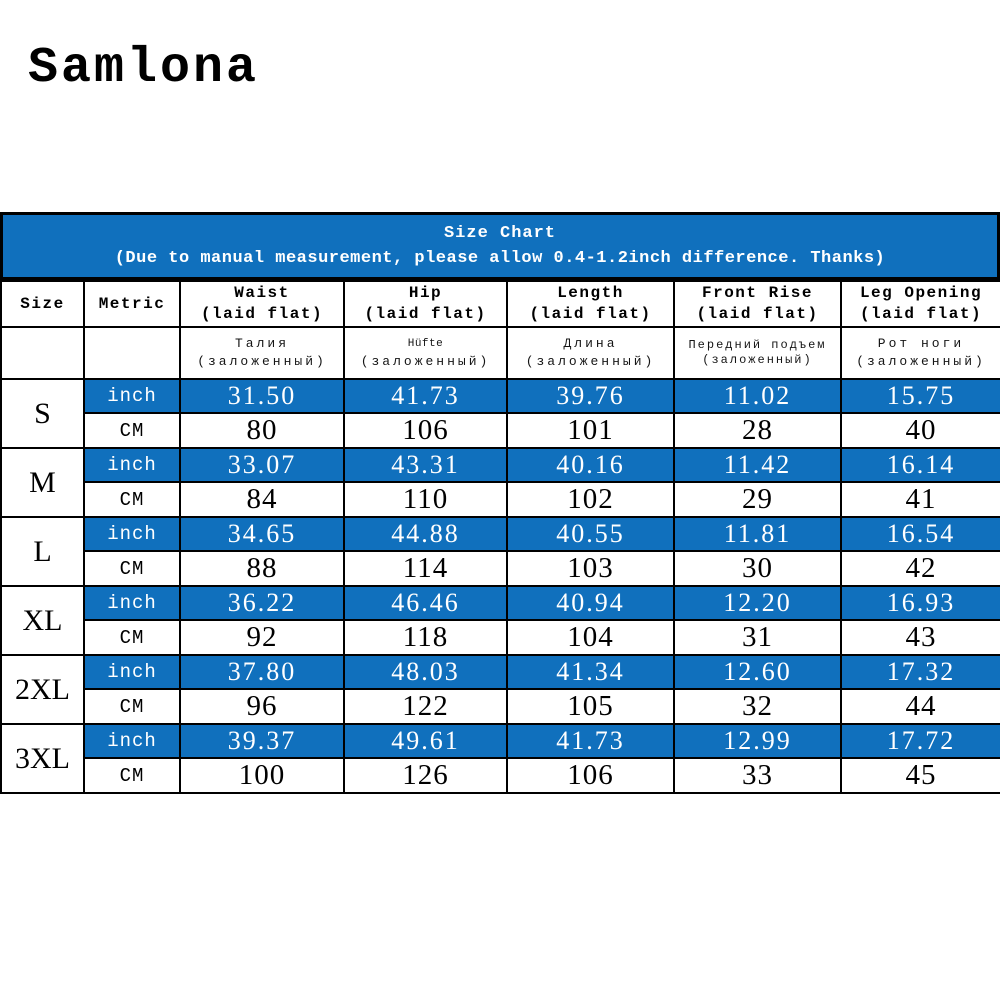 The image size is (1000, 1000). Describe the element at coordinates (590, 353) in the screenshot. I see `header-length-ru: Длина (заложенный)` at that location.